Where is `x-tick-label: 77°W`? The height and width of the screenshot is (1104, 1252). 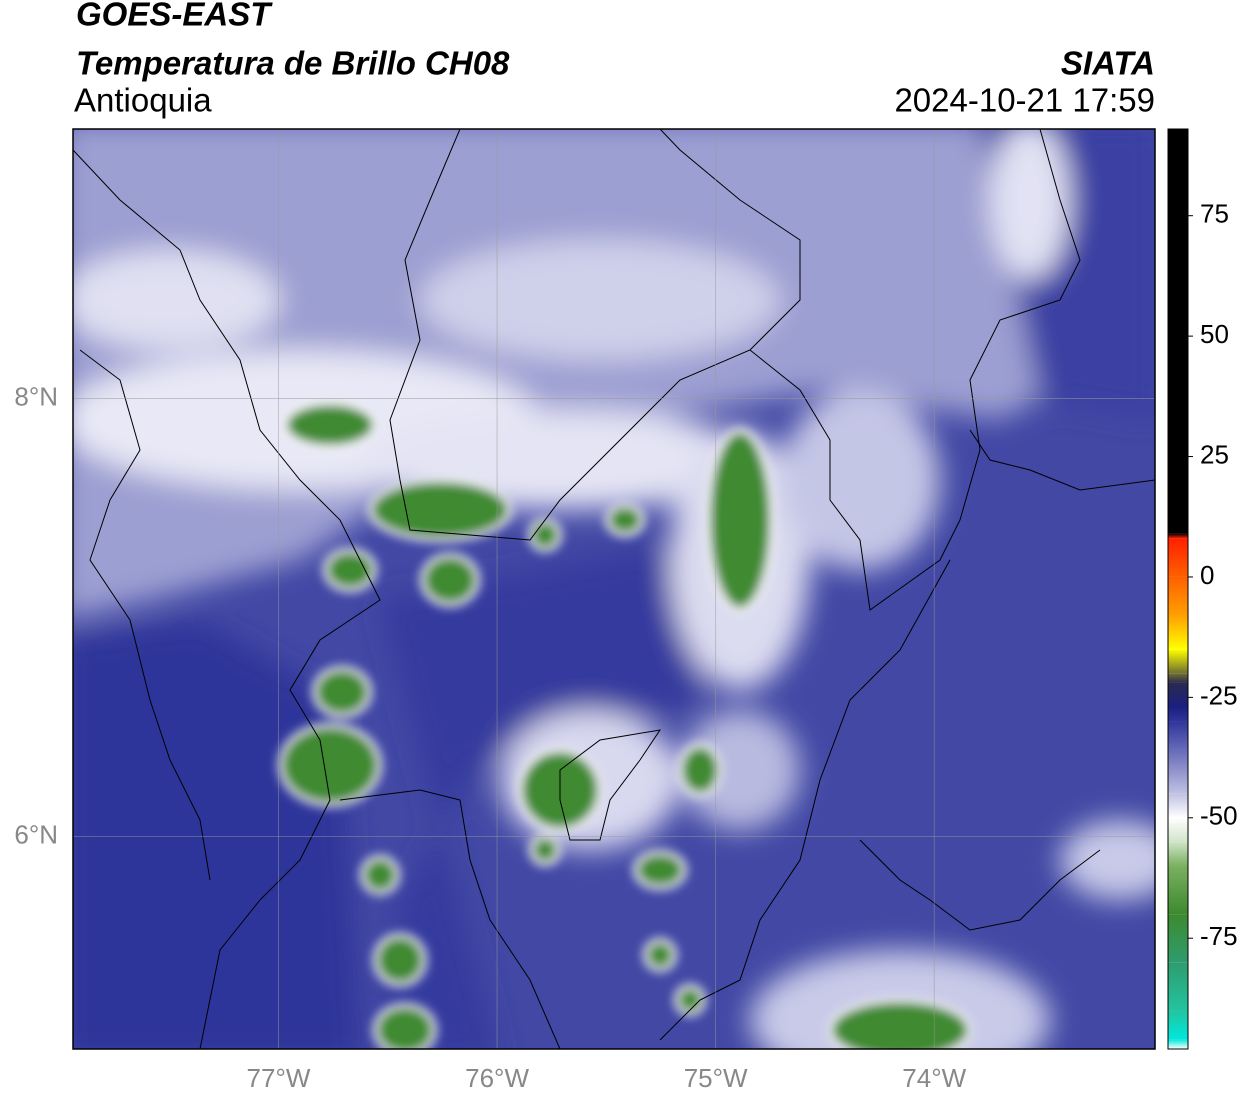
x-tick-label: 77°W is located at coordinates (279, 1078).